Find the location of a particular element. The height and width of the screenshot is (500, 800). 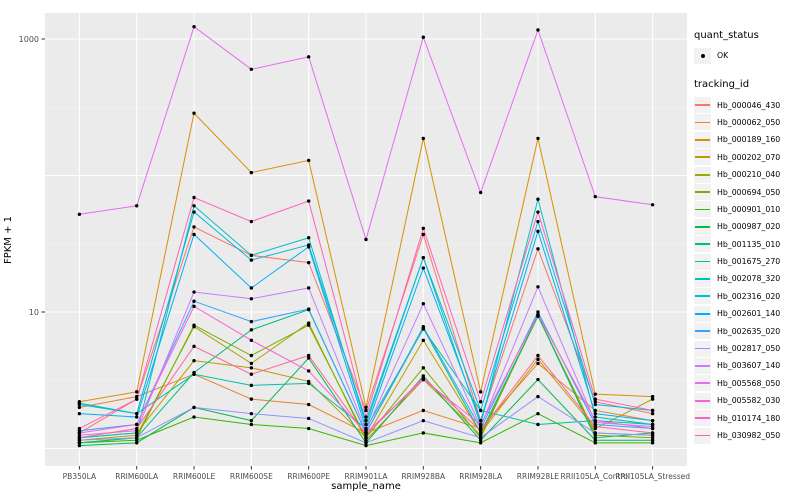

legend-item-Hb_005568_050: Hb_005568_050 is located at coordinates (747, 383).